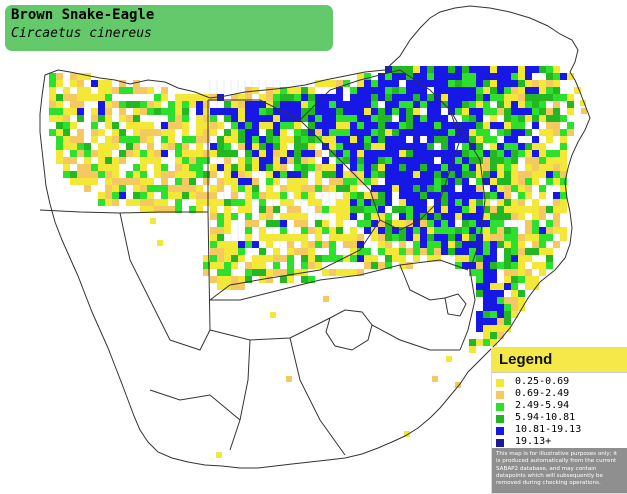 The height and width of the screenshot is (494, 627). I want to click on border-namibia-east, so click(209, 215).